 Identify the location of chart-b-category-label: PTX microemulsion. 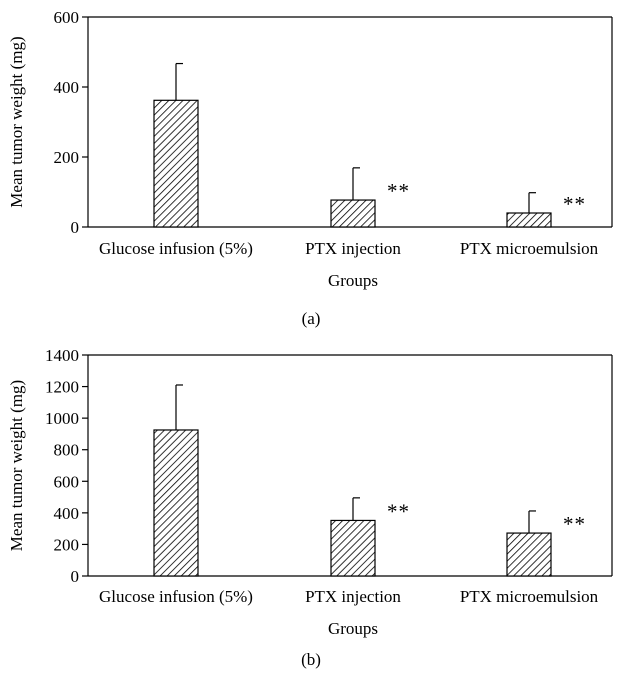
(529, 596).